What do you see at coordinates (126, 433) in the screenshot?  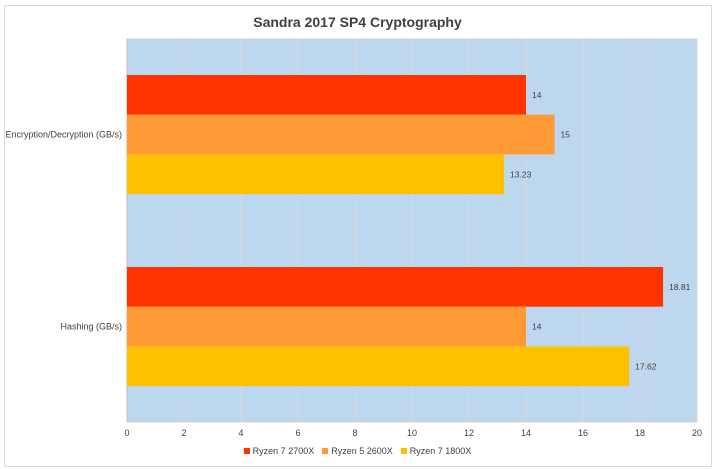 I see `x-tick-label: 0` at bounding box center [126, 433].